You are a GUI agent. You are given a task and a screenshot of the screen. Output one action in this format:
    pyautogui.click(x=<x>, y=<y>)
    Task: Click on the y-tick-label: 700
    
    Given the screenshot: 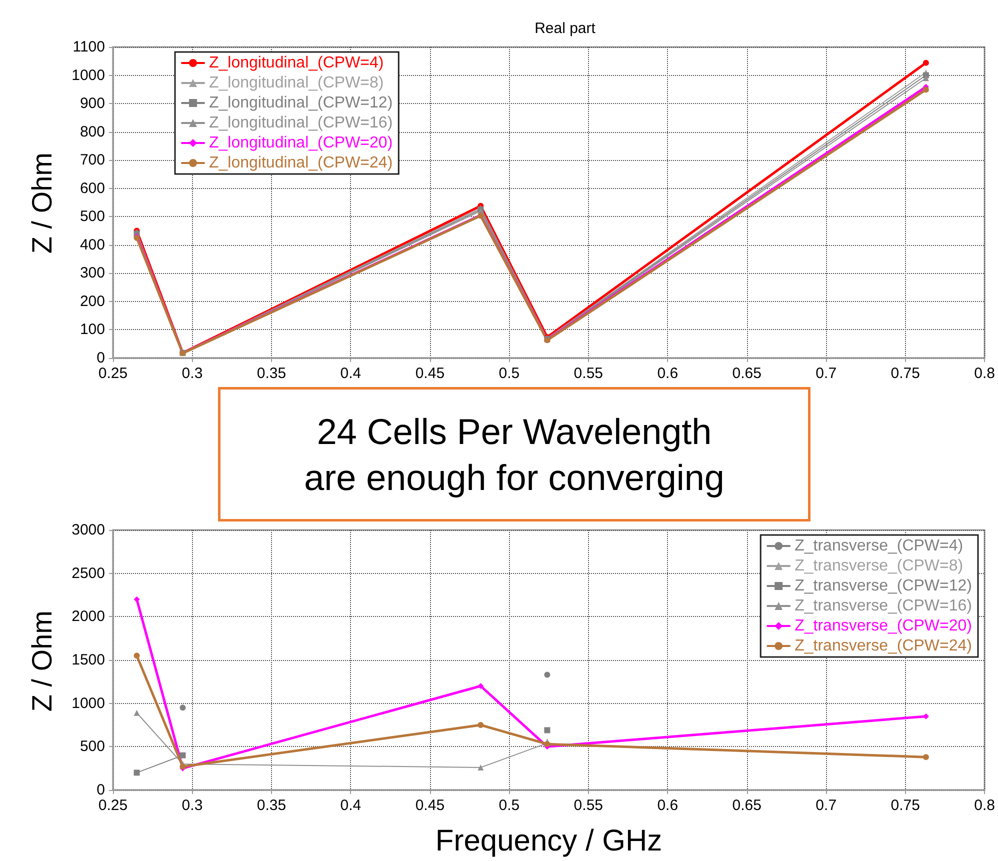 What is the action you would take?
    pyautogui.click(x=92, y=160)
    